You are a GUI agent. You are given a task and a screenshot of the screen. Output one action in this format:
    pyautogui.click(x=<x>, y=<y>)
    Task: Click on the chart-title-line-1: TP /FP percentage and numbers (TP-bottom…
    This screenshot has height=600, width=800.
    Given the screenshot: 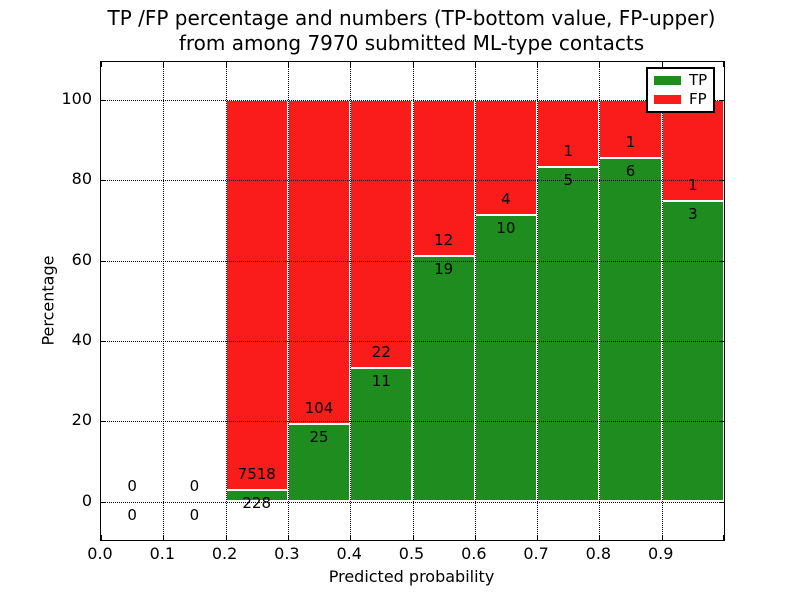 What is the action you would take?
    pyautogui.click(x=411, y=18)
    